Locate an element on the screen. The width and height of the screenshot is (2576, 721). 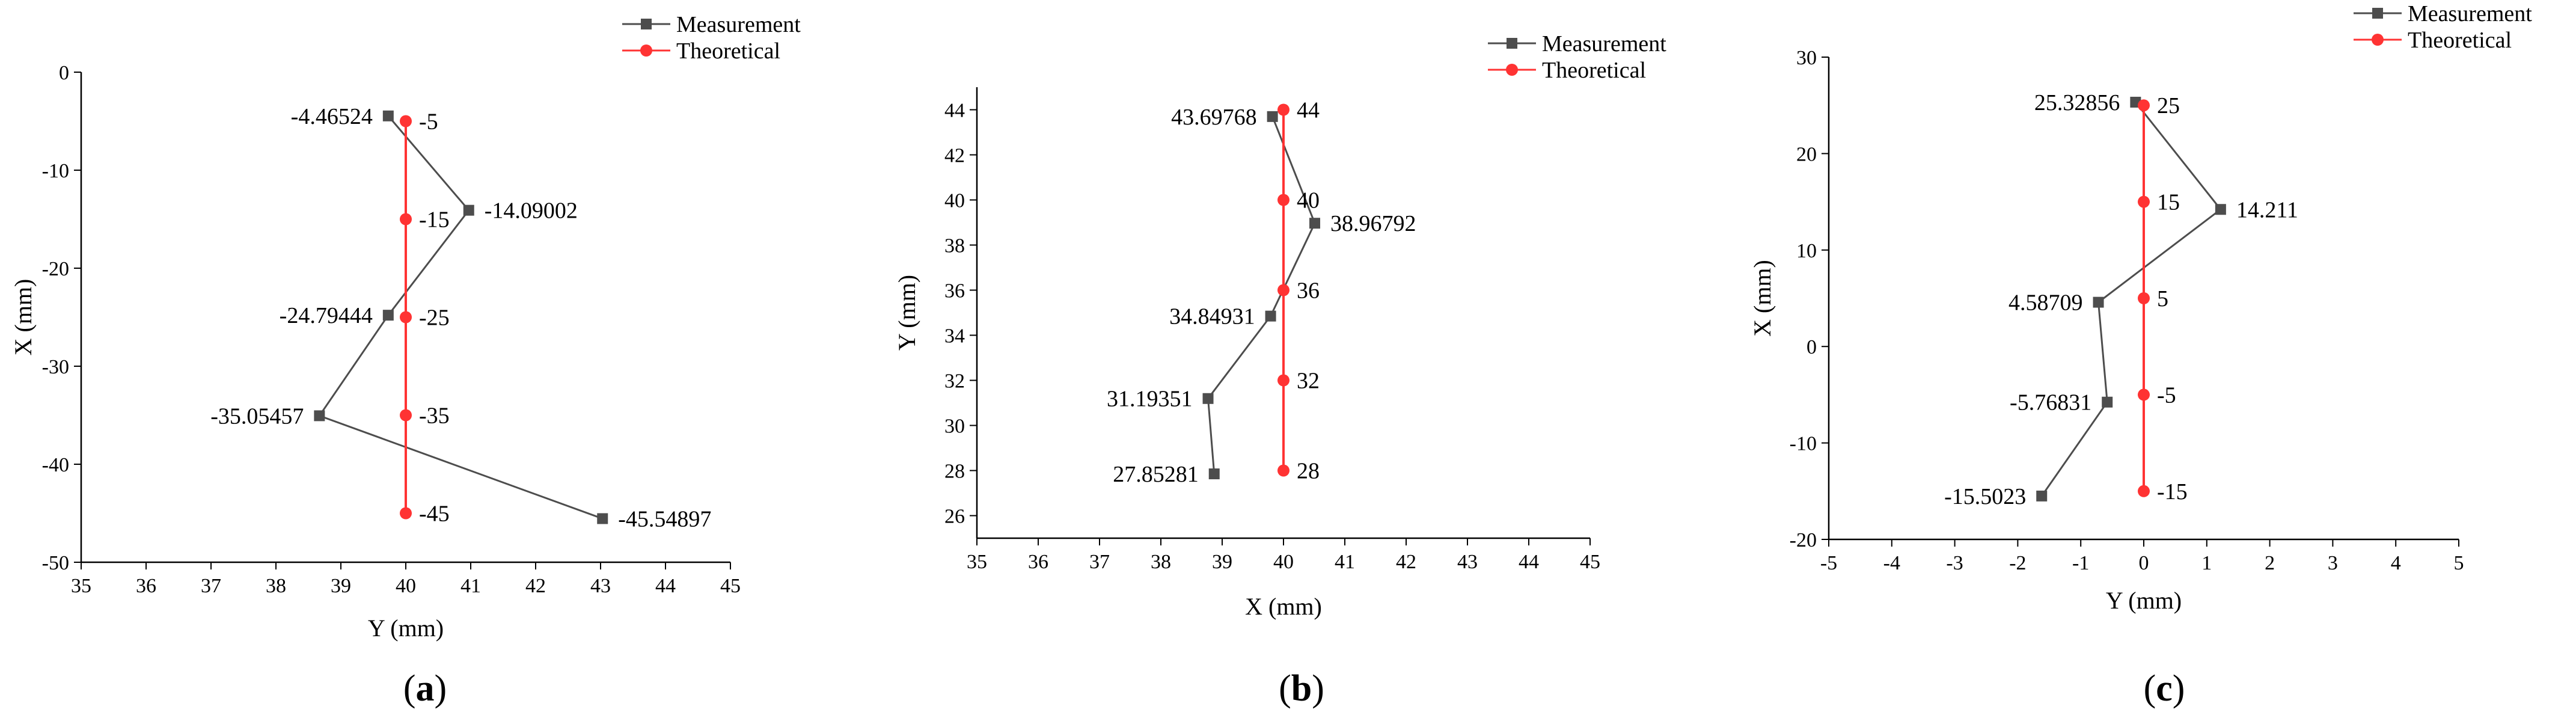
y-tick-label: 42 is located at coordinates (954, 156).